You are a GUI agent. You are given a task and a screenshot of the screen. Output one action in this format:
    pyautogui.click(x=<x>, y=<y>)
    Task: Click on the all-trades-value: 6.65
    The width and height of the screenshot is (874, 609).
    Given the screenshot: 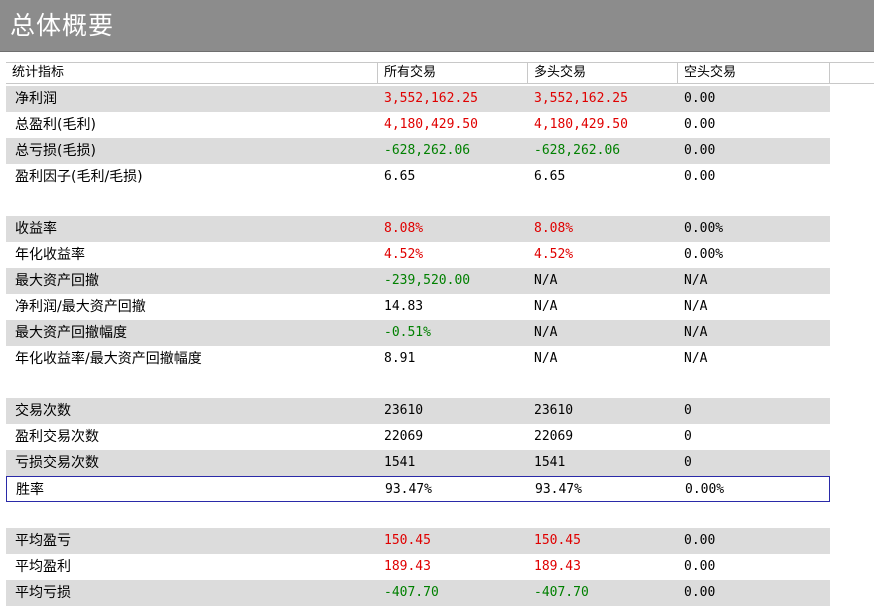 What is the action you would take?
    pyautogui.click(x=400, y=176)
    